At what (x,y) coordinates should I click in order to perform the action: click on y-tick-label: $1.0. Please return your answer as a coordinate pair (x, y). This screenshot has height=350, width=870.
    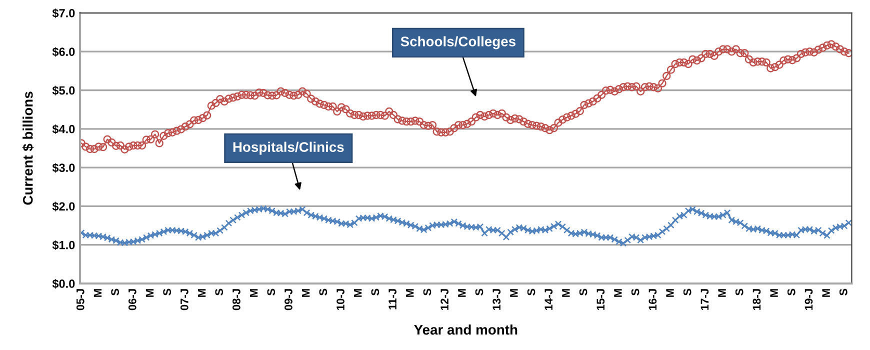
    Looking at the image, I should click on (63, 245).